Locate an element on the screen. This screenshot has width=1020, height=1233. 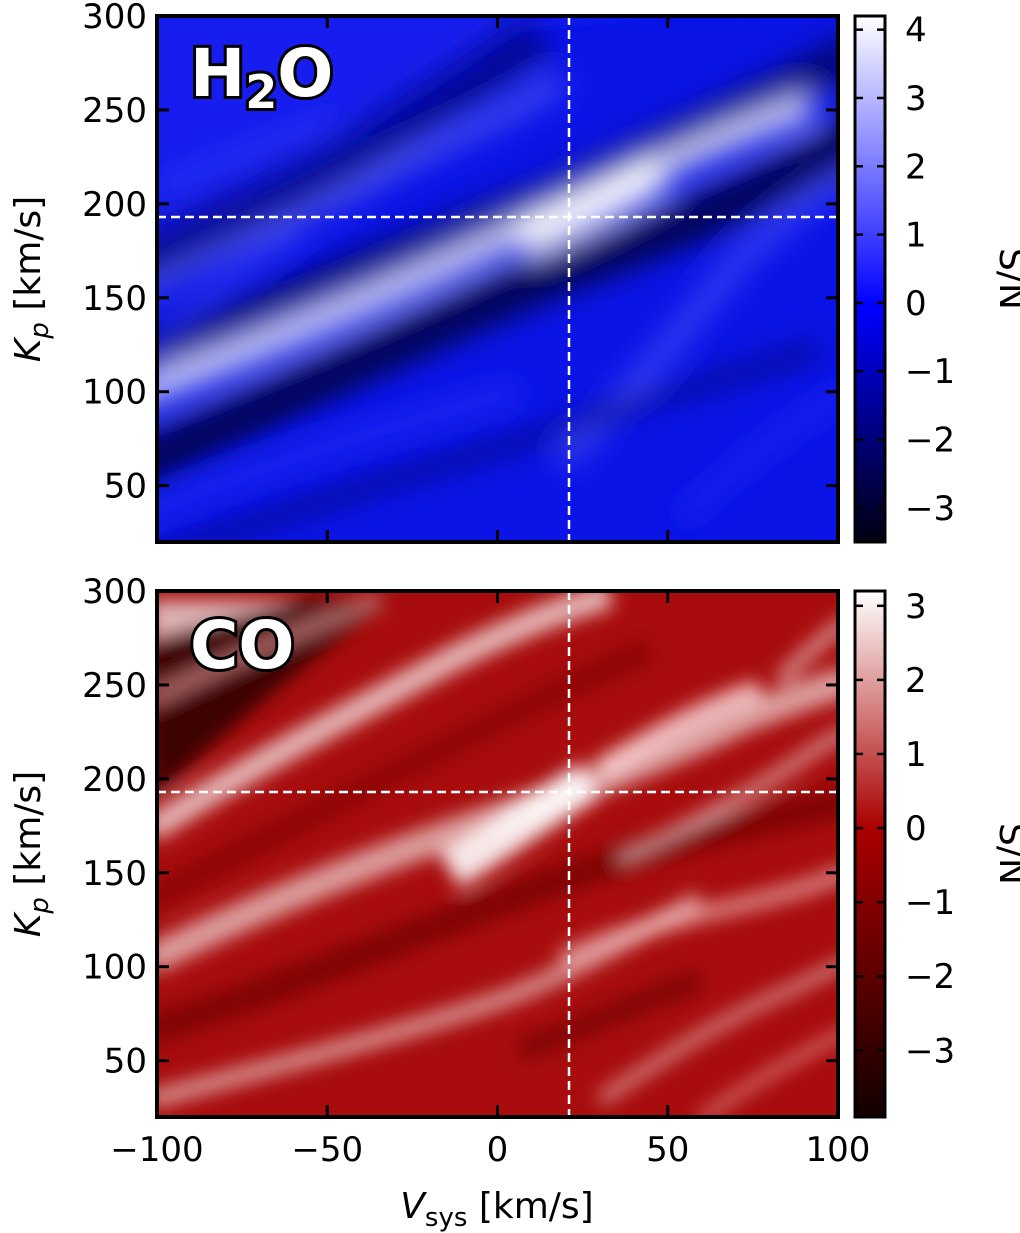
molecule-sub: 2 is located at coordinates (261, 92).